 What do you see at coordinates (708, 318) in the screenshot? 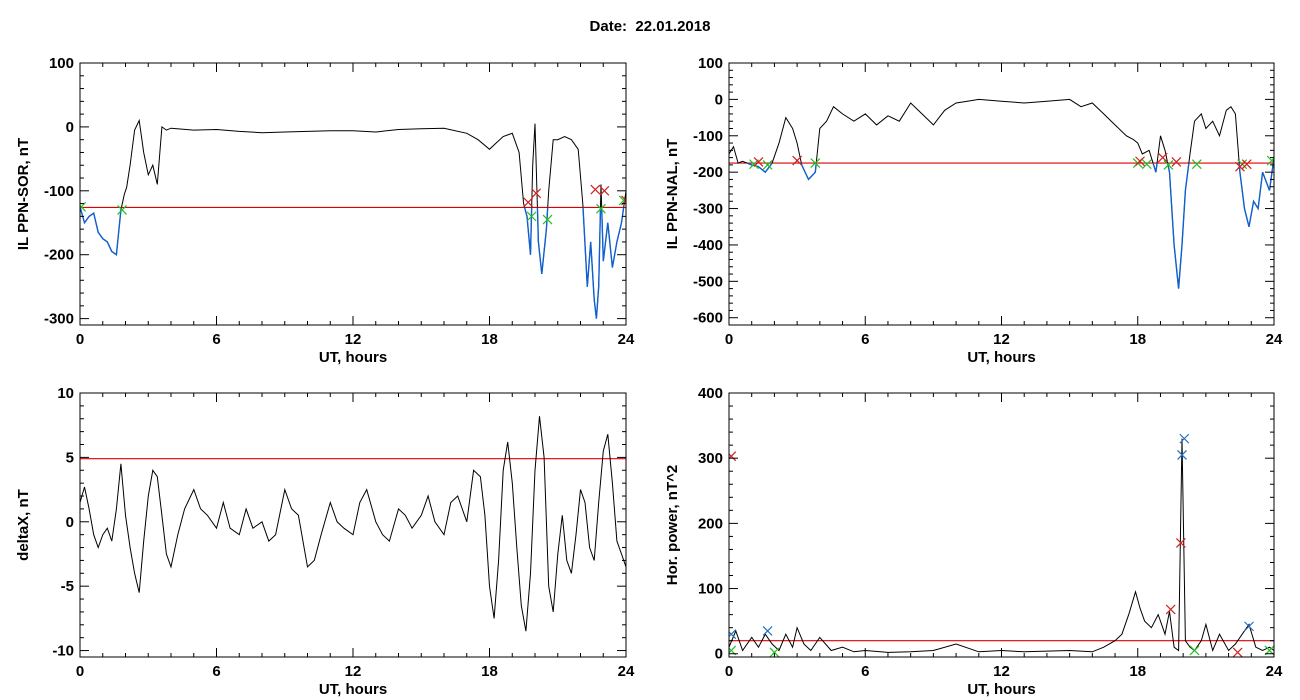
I see `y-tick-label: -600` at bounding box center [708, 318].